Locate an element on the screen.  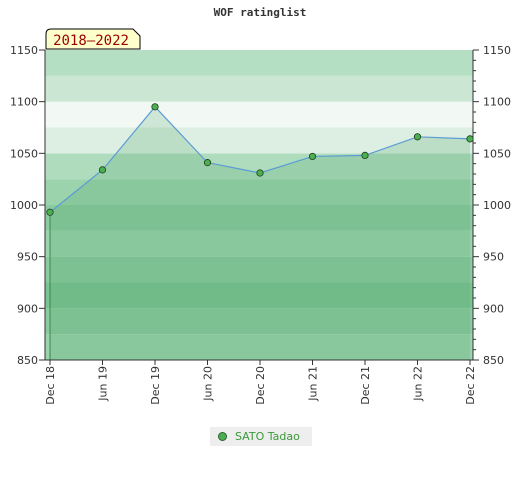
x-tick-label: Dec 21 is located at coordinates (365, 385).